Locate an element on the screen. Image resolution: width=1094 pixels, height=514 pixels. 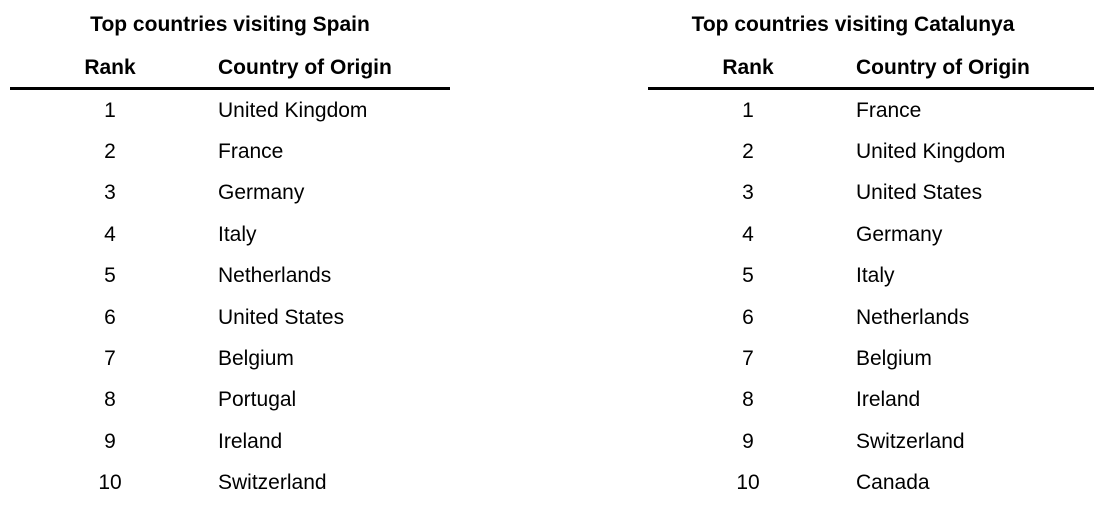
country-cell: Portugal is located at coordinates (257, 400).